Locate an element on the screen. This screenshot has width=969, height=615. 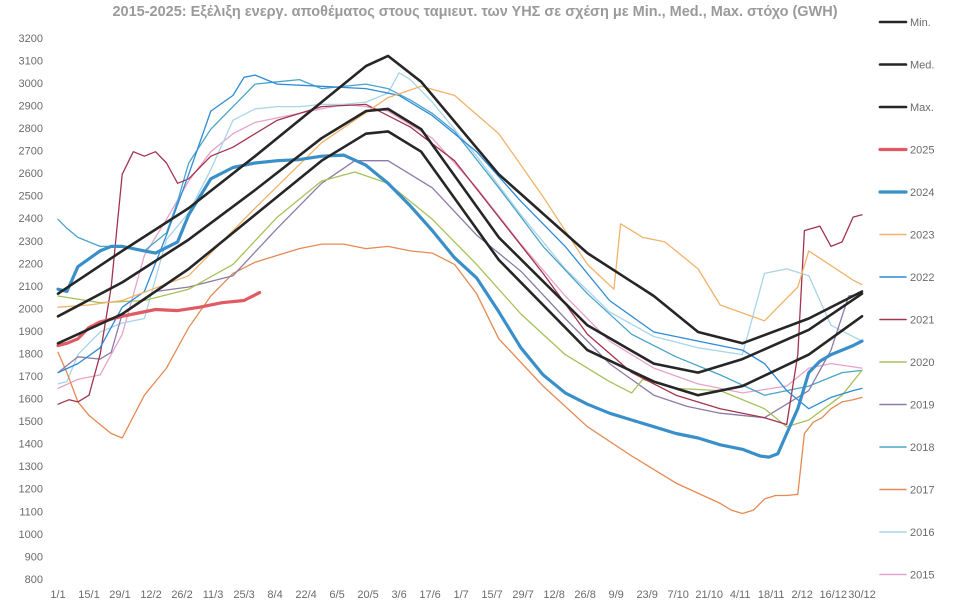
y-tick-label: 1900 is located at coordinates (31, 332).